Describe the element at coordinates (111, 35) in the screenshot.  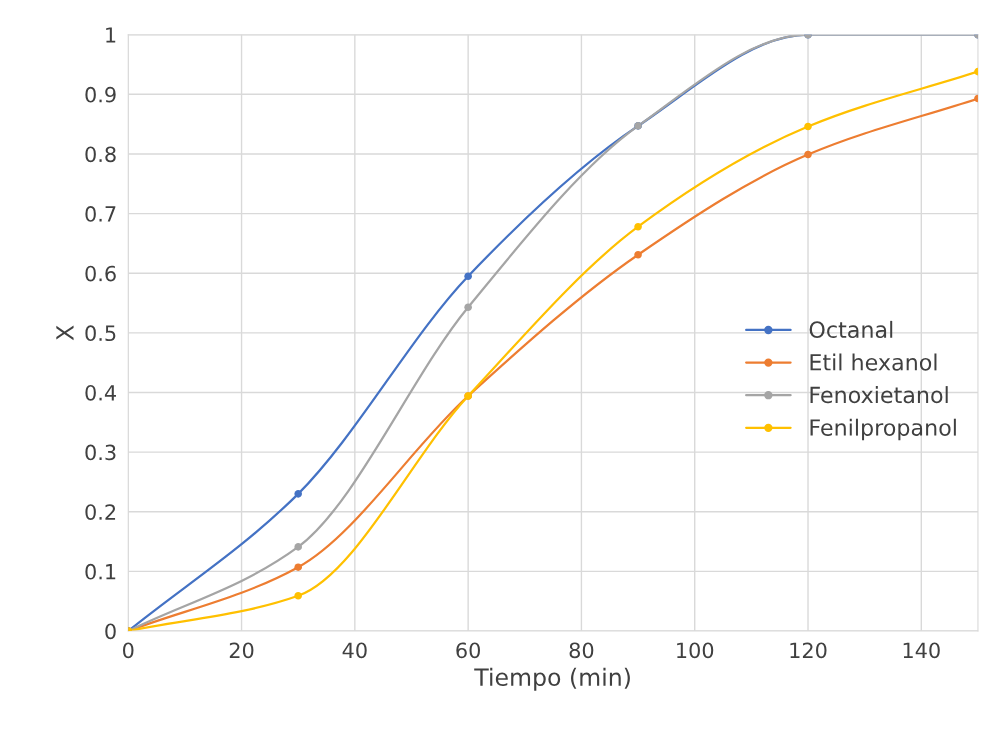
I see `y-tick-label: 1` at that location.